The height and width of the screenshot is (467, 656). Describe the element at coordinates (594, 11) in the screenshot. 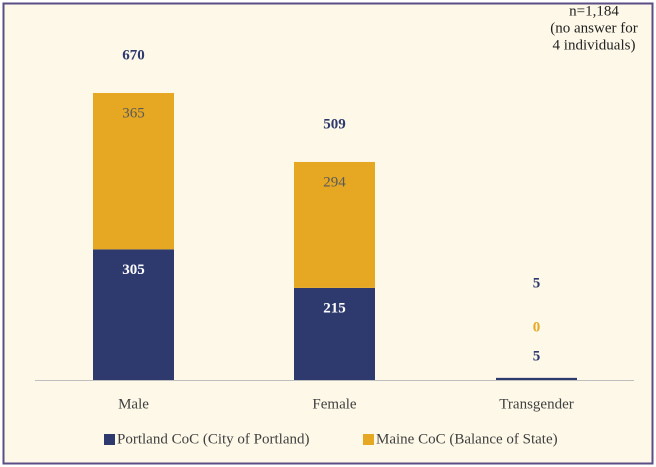

I see `annotation: n=1,184` at that location.